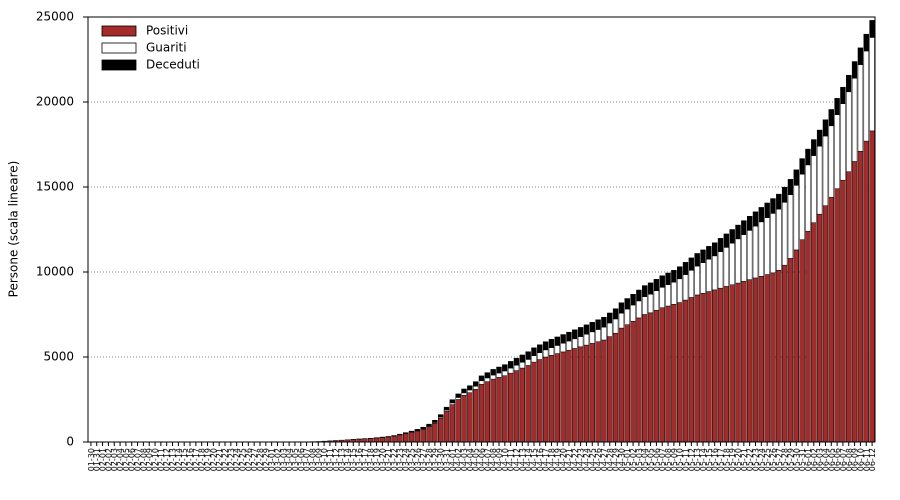 Image resolution: width=900 pixels, height=500 pixels. Describe the element at coordinates (359, 459) in the screenshot. I see `x-tick-label: 03-16` at that location.